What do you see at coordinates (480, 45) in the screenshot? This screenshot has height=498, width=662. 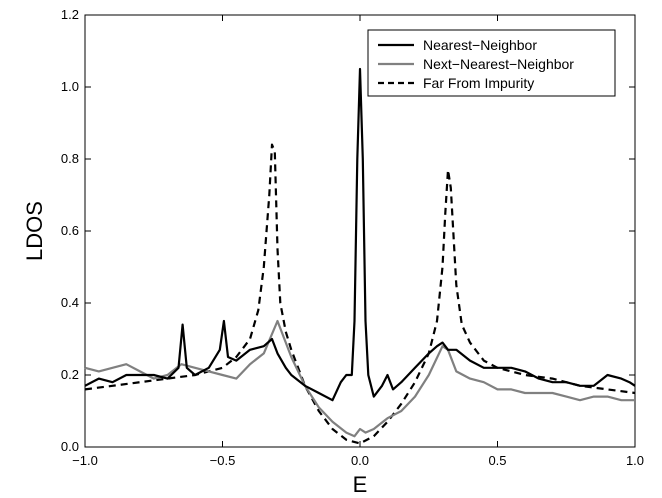 I see `legend-label-nearest-neighbor: Nearest−Neighbor` at bounding box center [480, 45].